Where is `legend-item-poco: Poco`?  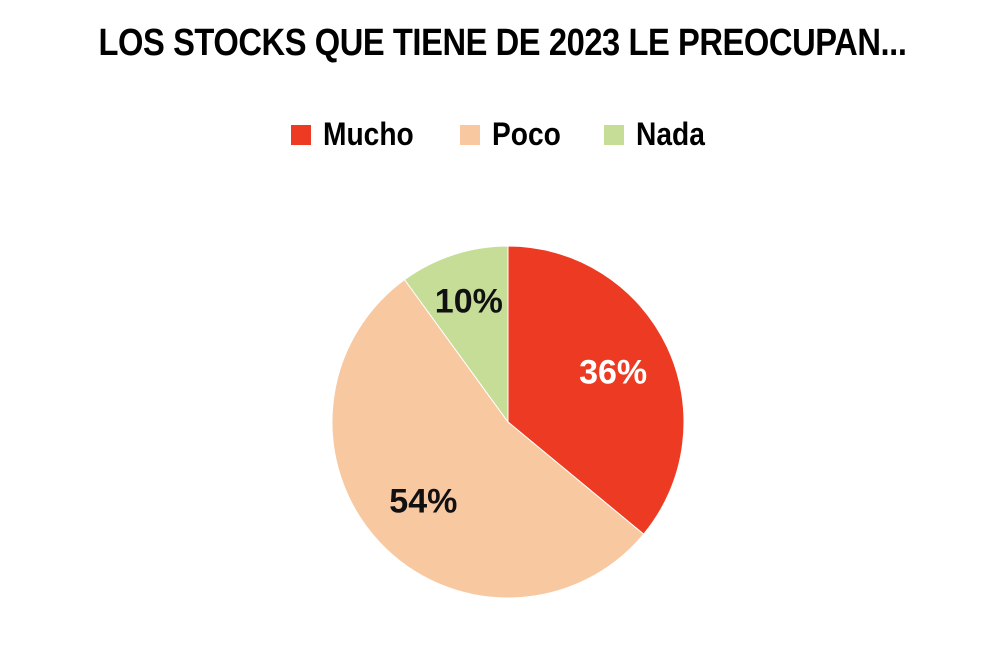 legend-item-poco: Poco is located at coordinates (514, 134).